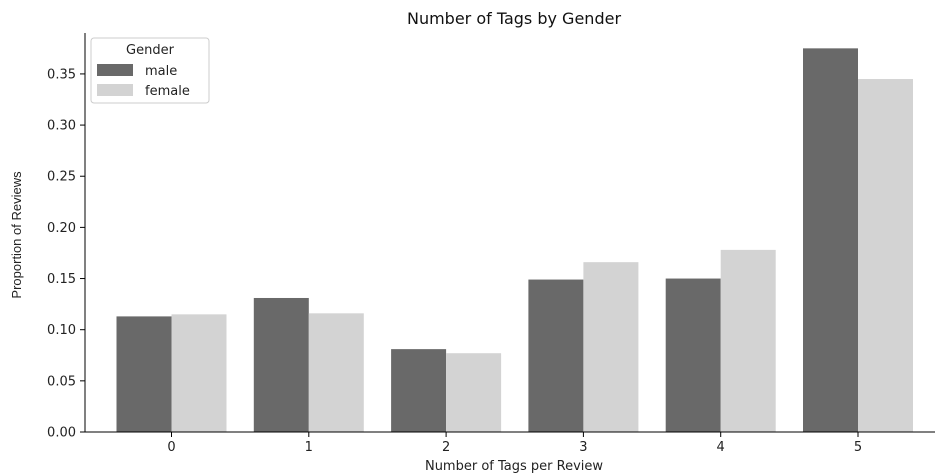 The height and width of the screenshot is (474, 937). What do you see at coordinates (115, 70) in the screenshot?
I see `legend-swatch-male` at bounding box center [115, 70].